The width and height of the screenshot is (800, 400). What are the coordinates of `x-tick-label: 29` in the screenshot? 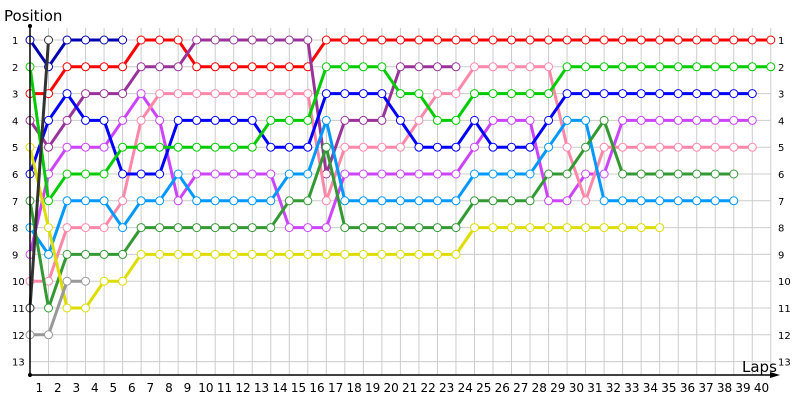 It's located at (557, 388).